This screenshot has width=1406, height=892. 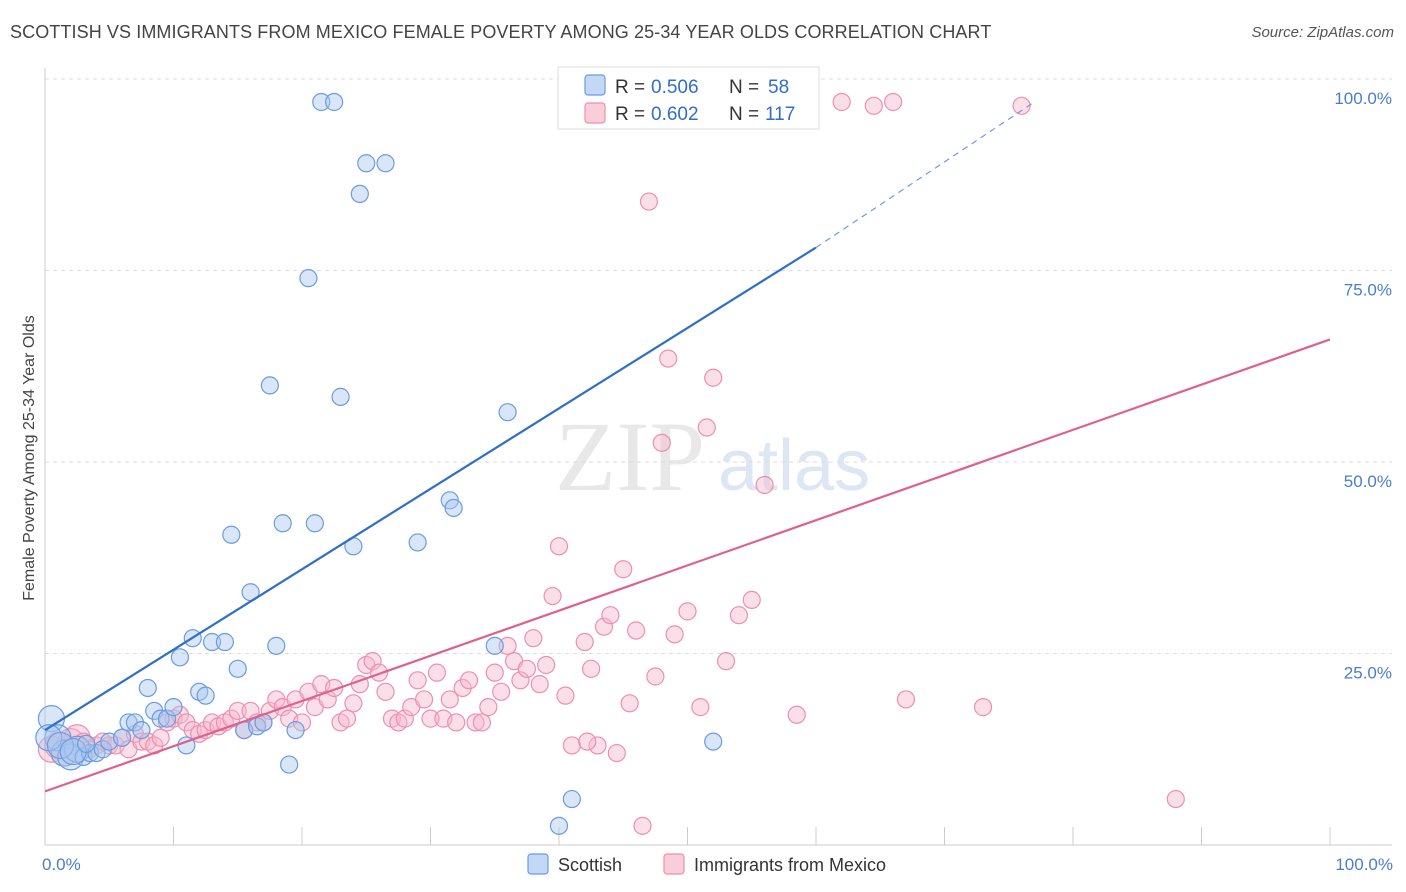 What do you see at coordinates (29, 458) in the screenshot?
I see `y-axis-label: Female Poverty Among 25-34 Year Olds` at bounding box center [29, 458].